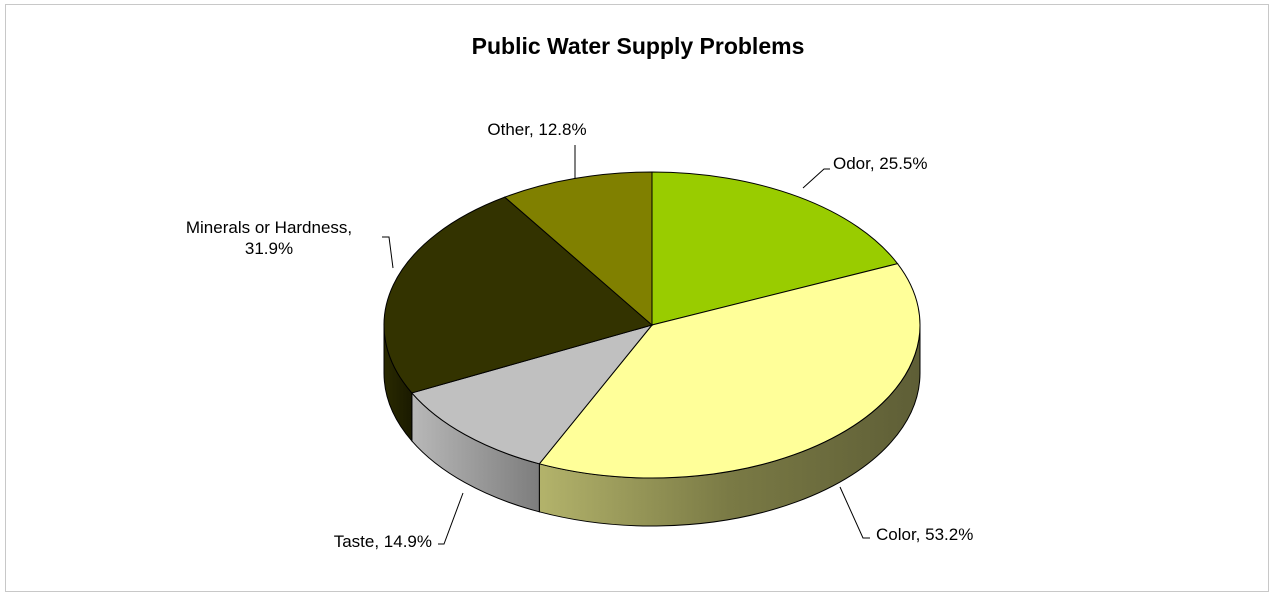 The image size is (1272, 595). I want to click on leader-line-taste, so click(451, 518).